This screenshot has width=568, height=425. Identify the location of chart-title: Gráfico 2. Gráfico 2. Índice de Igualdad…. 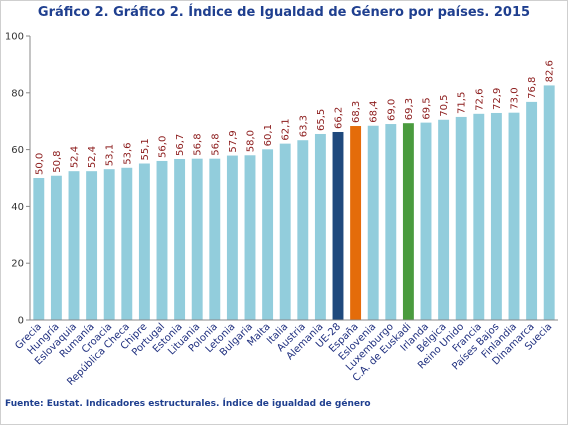
(284, 12).